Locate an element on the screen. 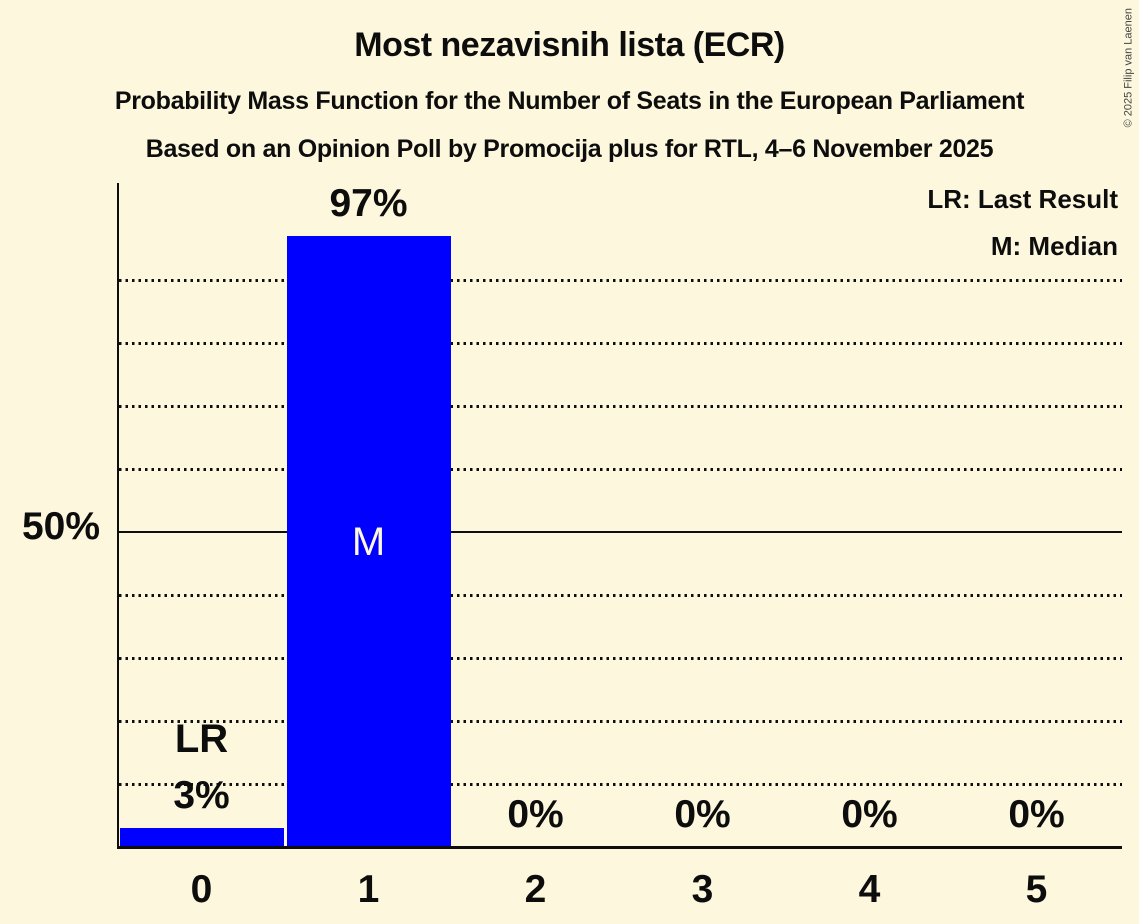  bar-value-label-seats-2: 0% is located at coordinates (535, 814).